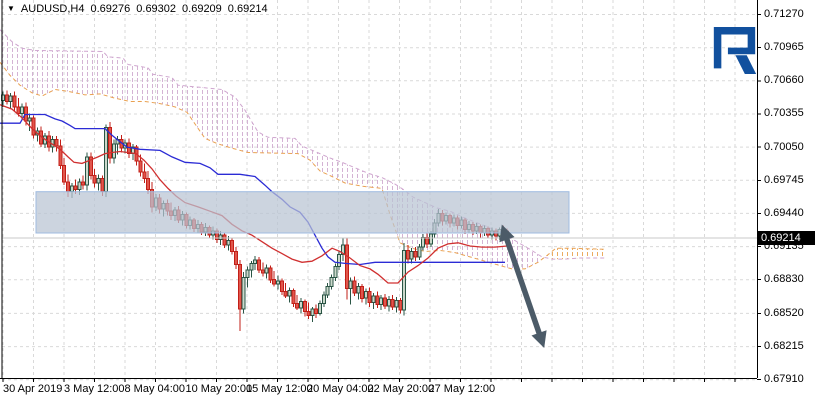 This screenshot has width=815, height=403. I want to click on ohlc-close: 0.69214, so click(247, 9).